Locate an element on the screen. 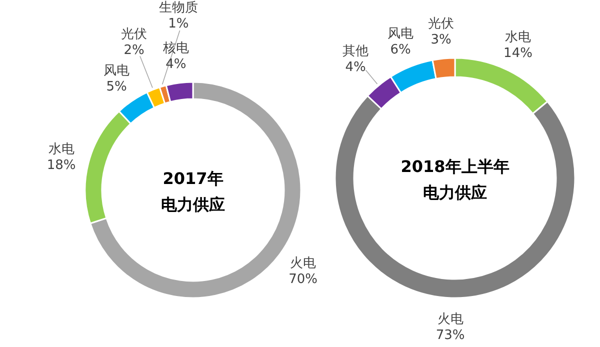 This screenshot has width=600, height=347. data-label: 2% is located at coordinates (134, 50).